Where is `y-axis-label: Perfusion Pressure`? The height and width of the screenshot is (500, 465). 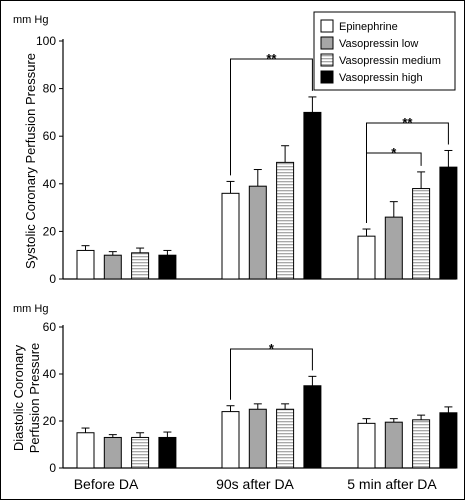 y-axis-label: Perfusion Pressure is located at coordinates (34, 398).